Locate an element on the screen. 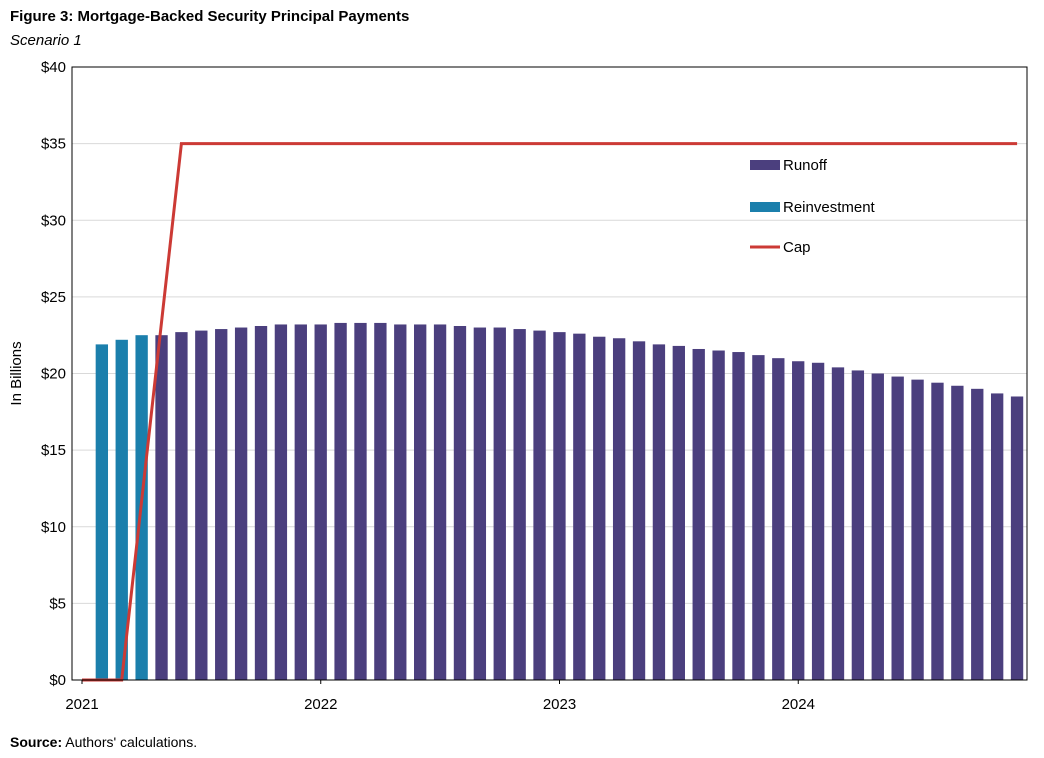 This screenshot has height=758, width=1044. y-tick-label: $40 is located at coordinates (53, 67).